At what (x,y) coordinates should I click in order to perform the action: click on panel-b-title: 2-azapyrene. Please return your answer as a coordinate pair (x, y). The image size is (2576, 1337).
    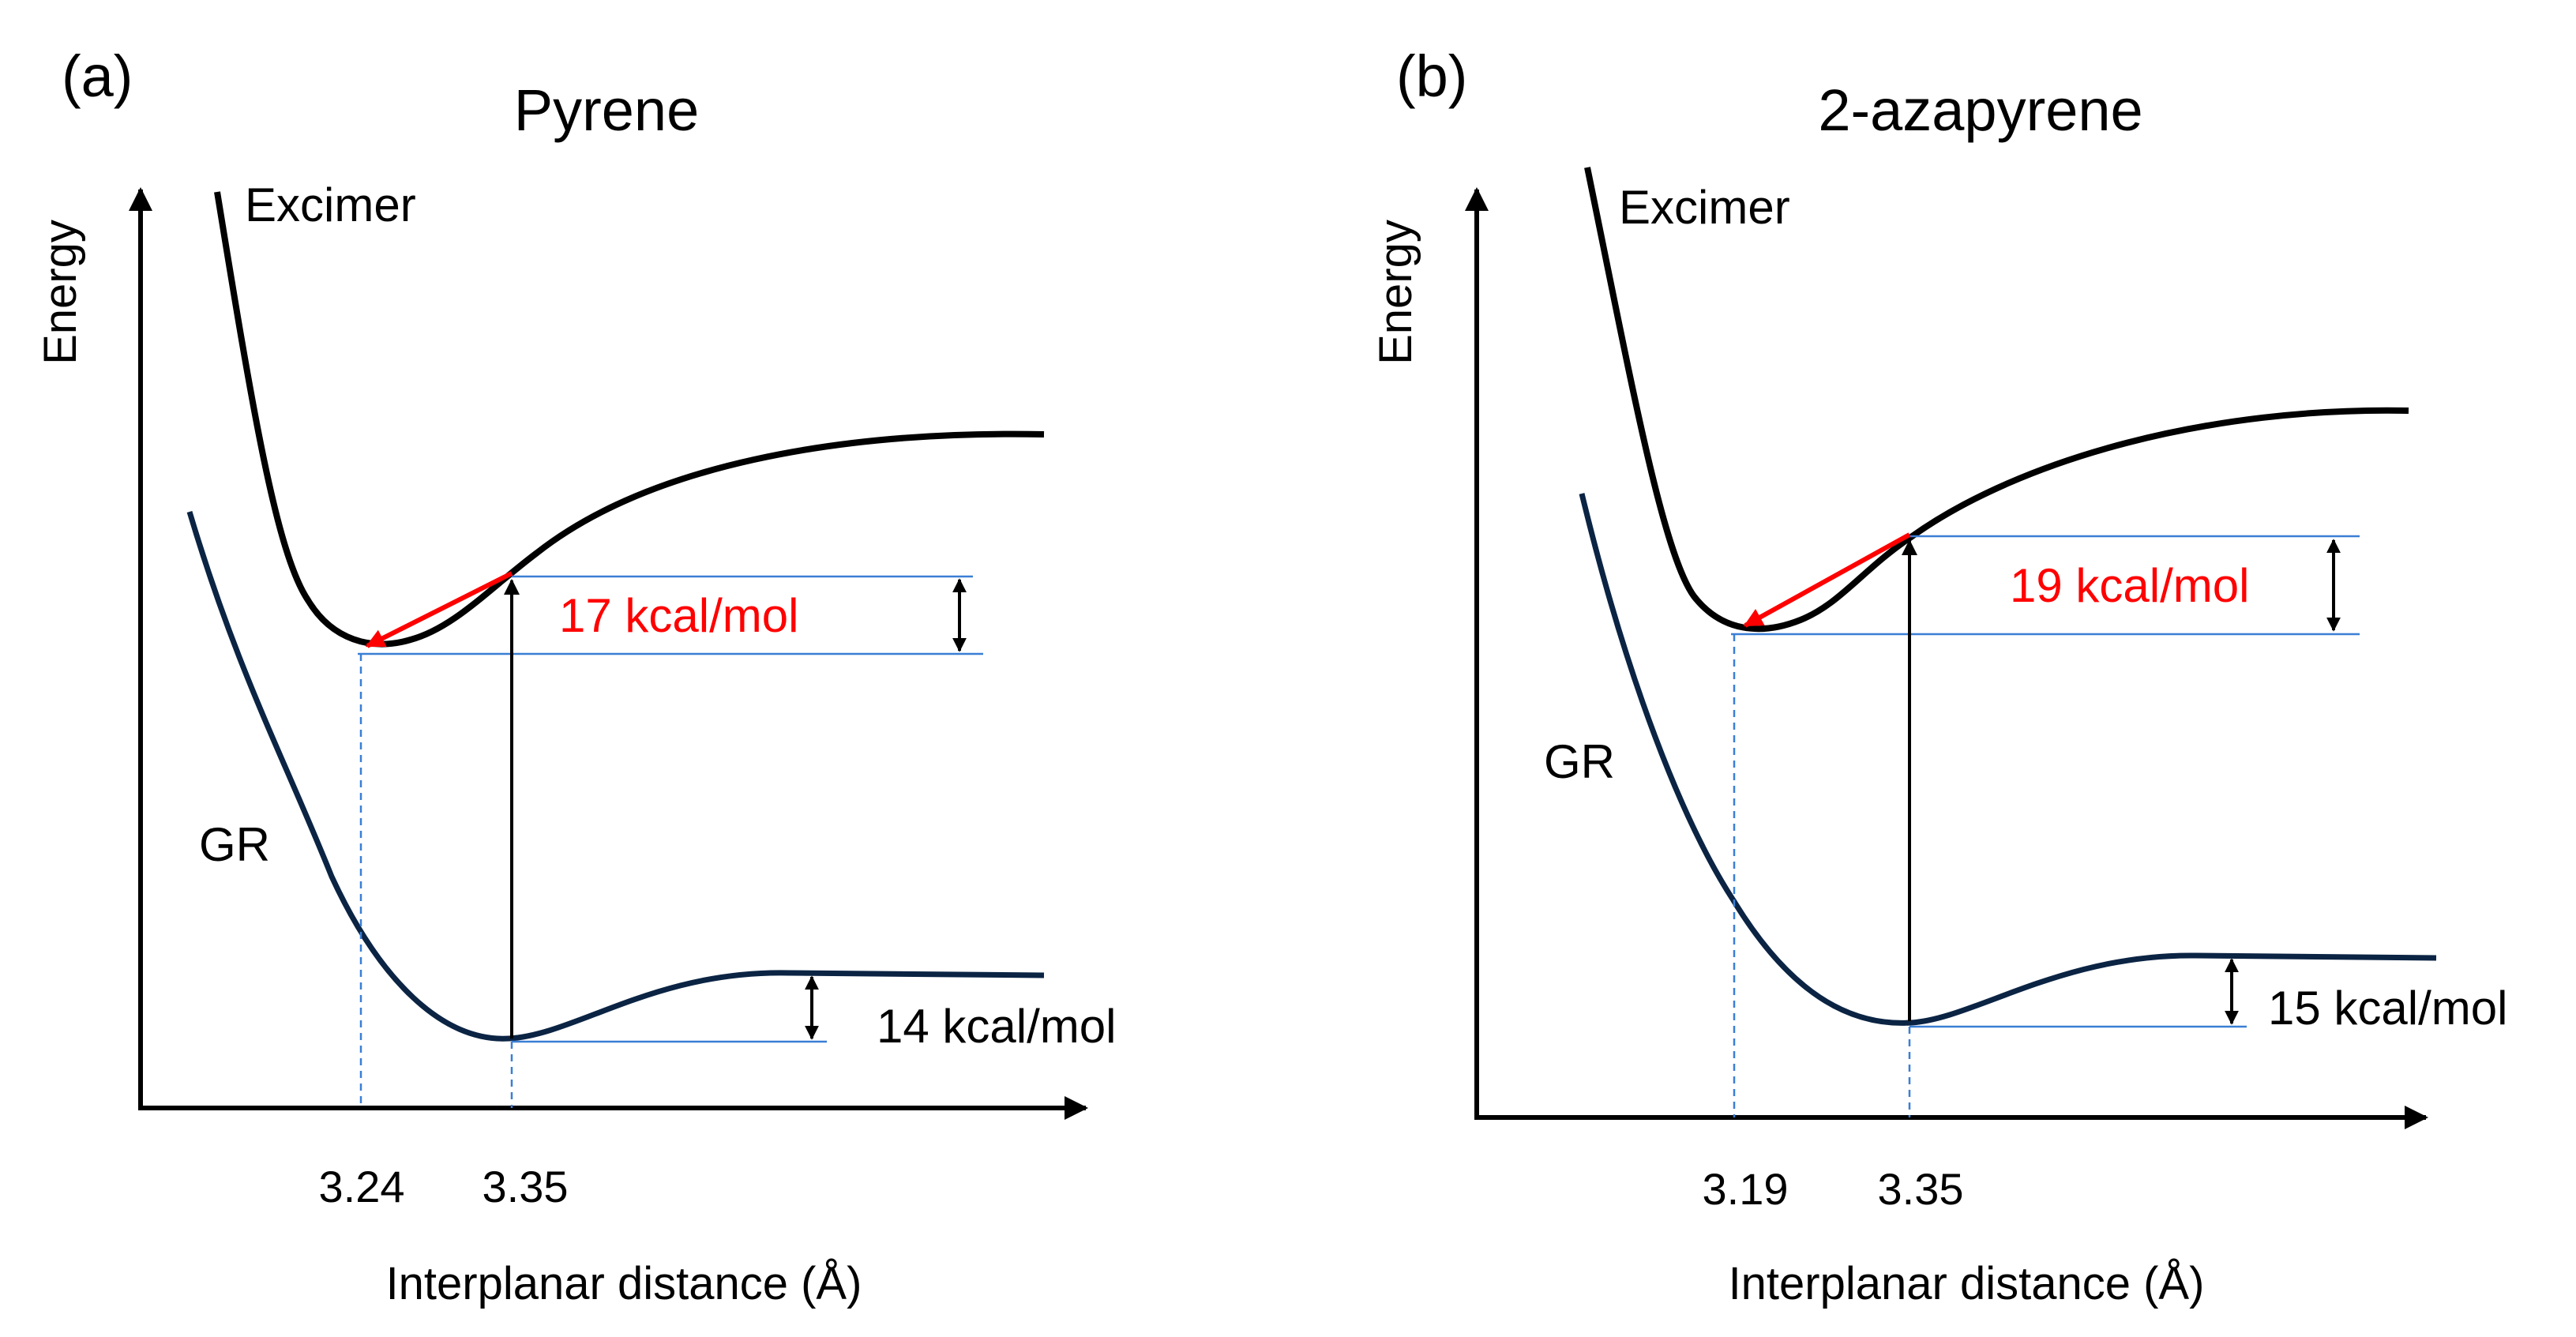
    Looking at the image, I should click on (1980, 110).